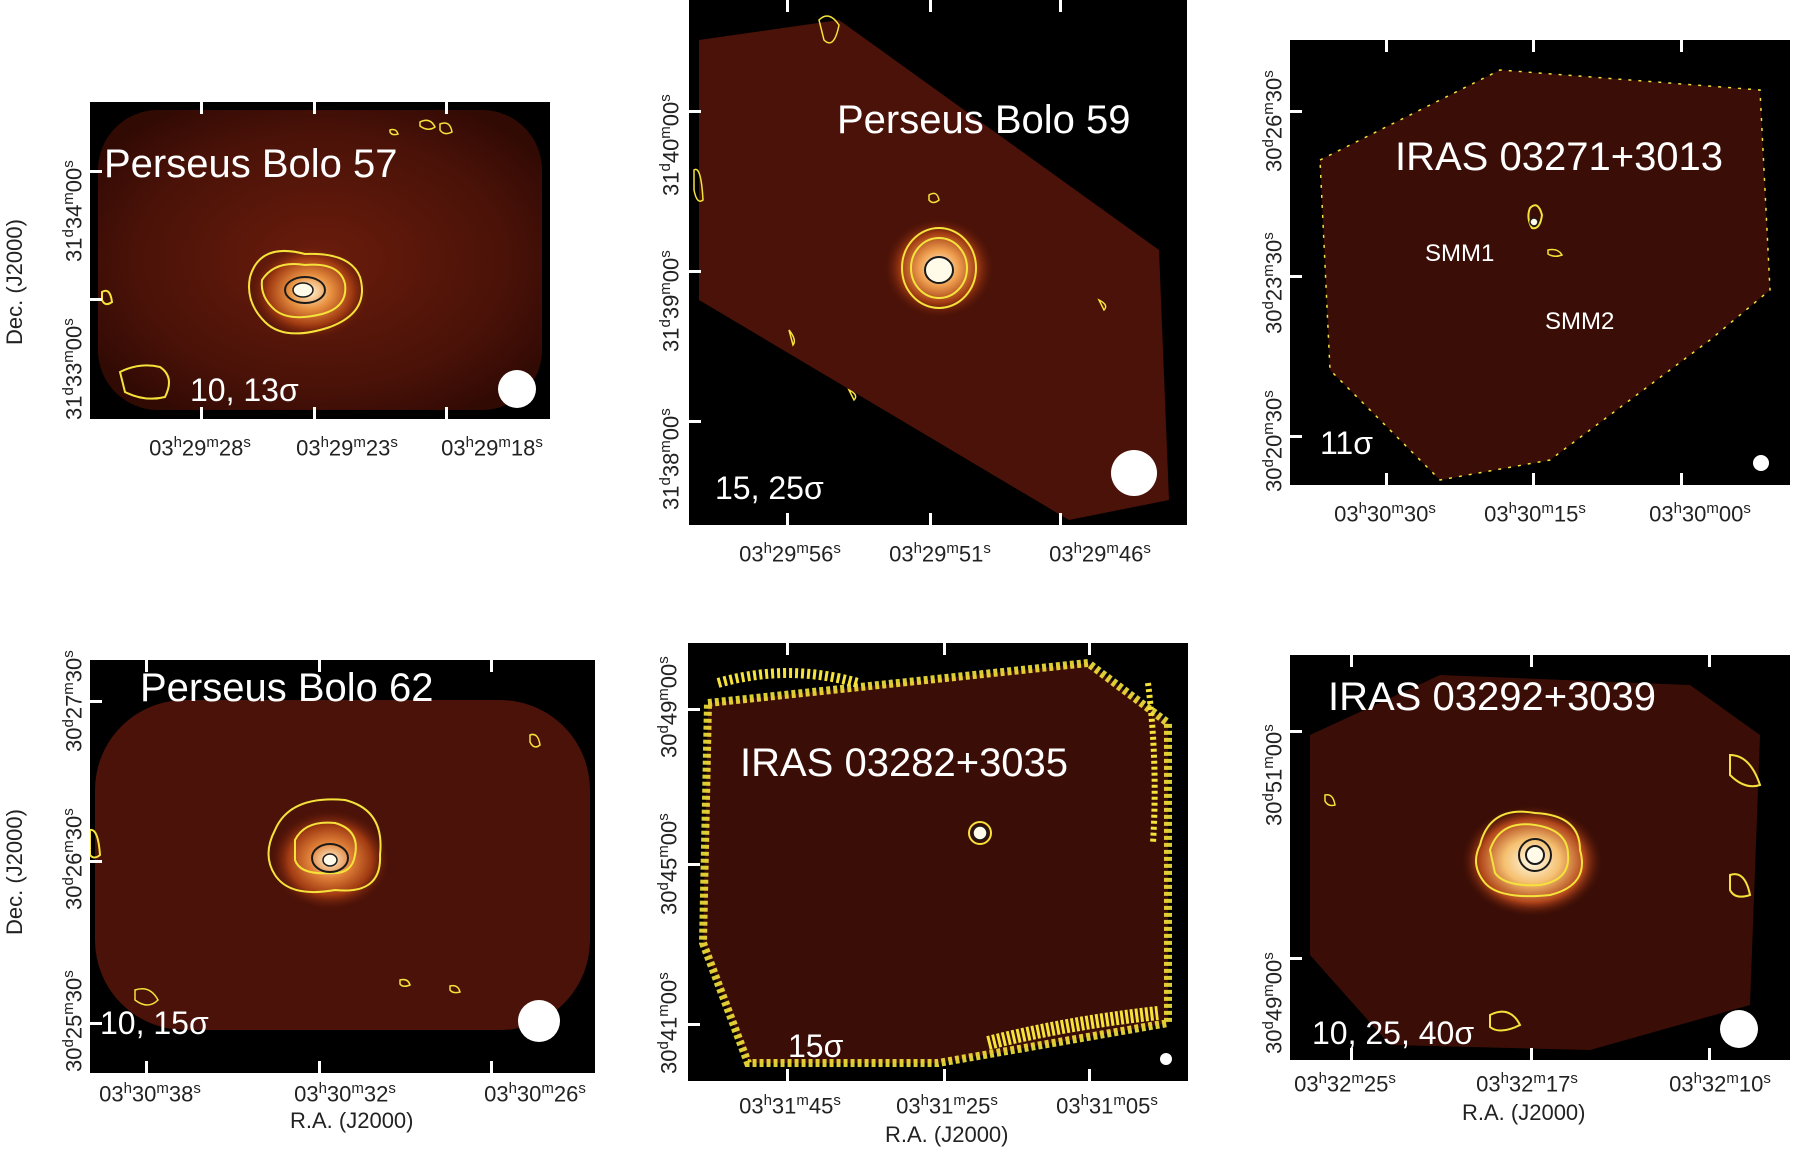 The height and width of the screenshot is (1152, 1804). Describe the element at coordinates (816, 1046) in the screenshot. I see `contour-levels: 15σ` at that location.